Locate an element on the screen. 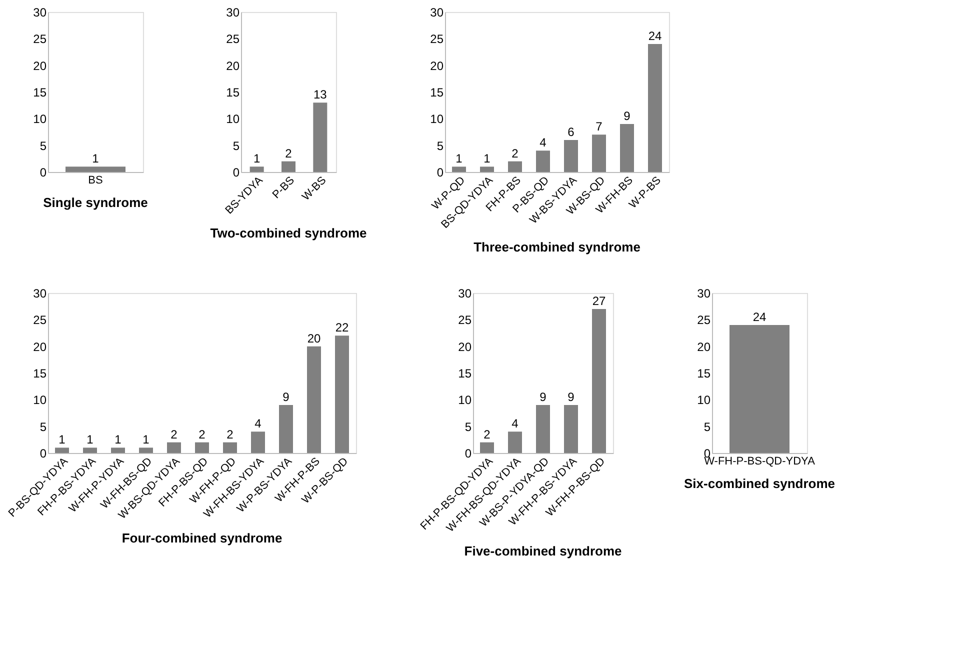 The width and height of the screenshot is (970, 662). x-tick-label: W-FH-P-BS-QD-YDYA is located at coordinates (760, 462).